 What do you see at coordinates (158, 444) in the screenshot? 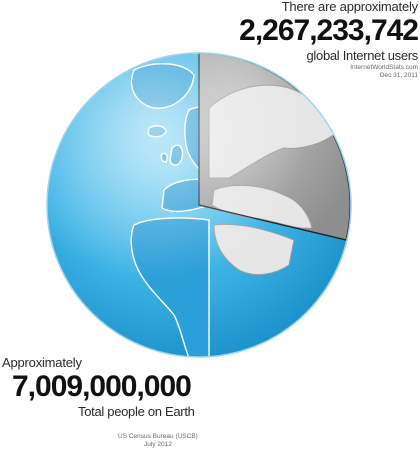
I see `population-source-date: July 2012` at bounding box center [158, 444].